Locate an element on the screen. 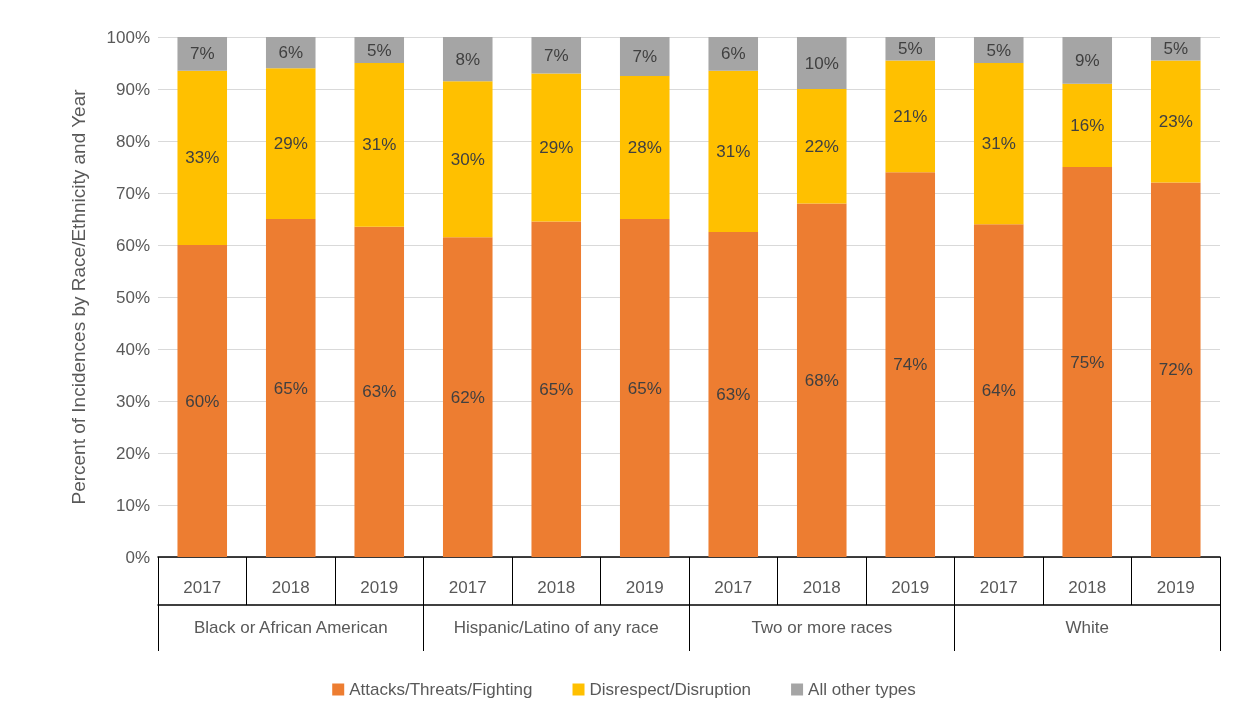  text: White is located at coordinates (1087, 627).